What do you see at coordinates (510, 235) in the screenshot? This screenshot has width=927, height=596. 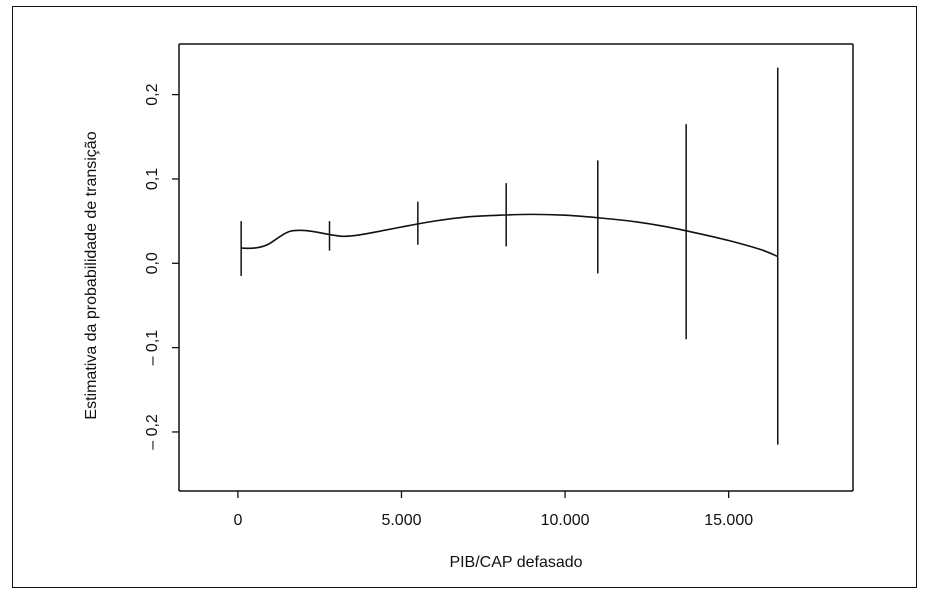 I see `series-line` at bounding box center [510, 235].